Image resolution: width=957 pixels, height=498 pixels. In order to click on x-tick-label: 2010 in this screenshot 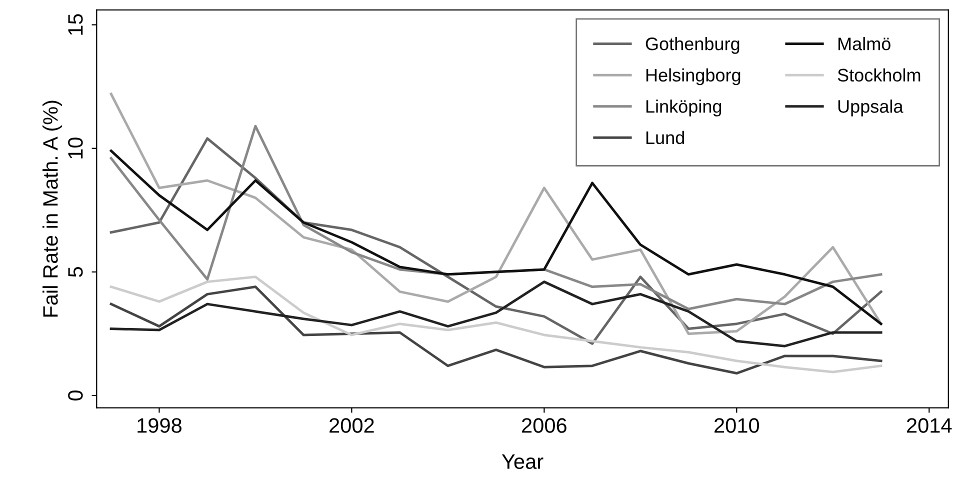, I will do `click(737, 425)`.